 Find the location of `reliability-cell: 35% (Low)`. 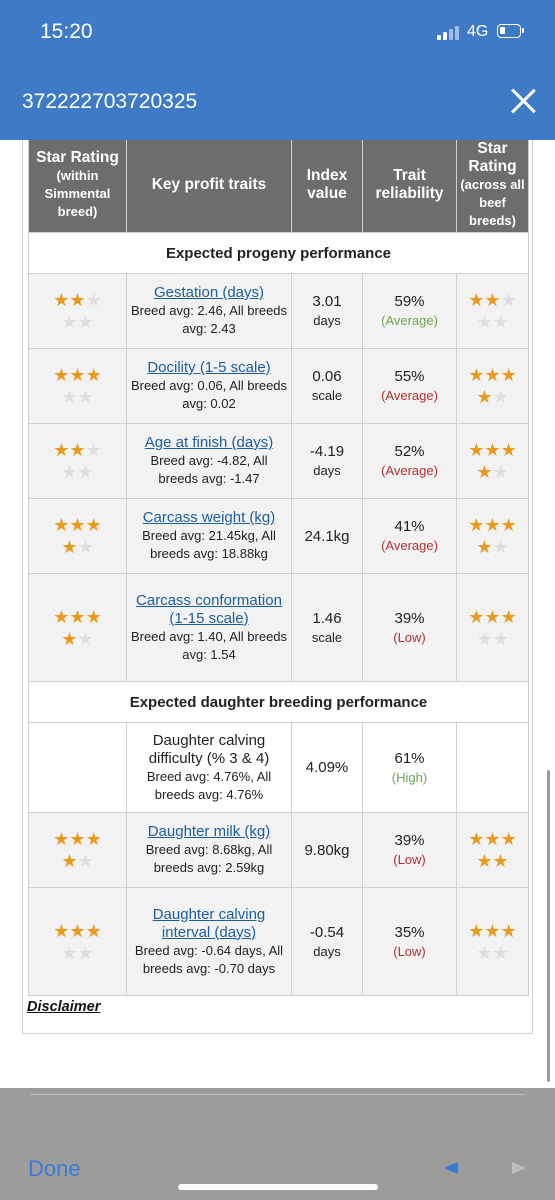

reliability-cell: 35% (Low) is located at coordinates (409, 941).